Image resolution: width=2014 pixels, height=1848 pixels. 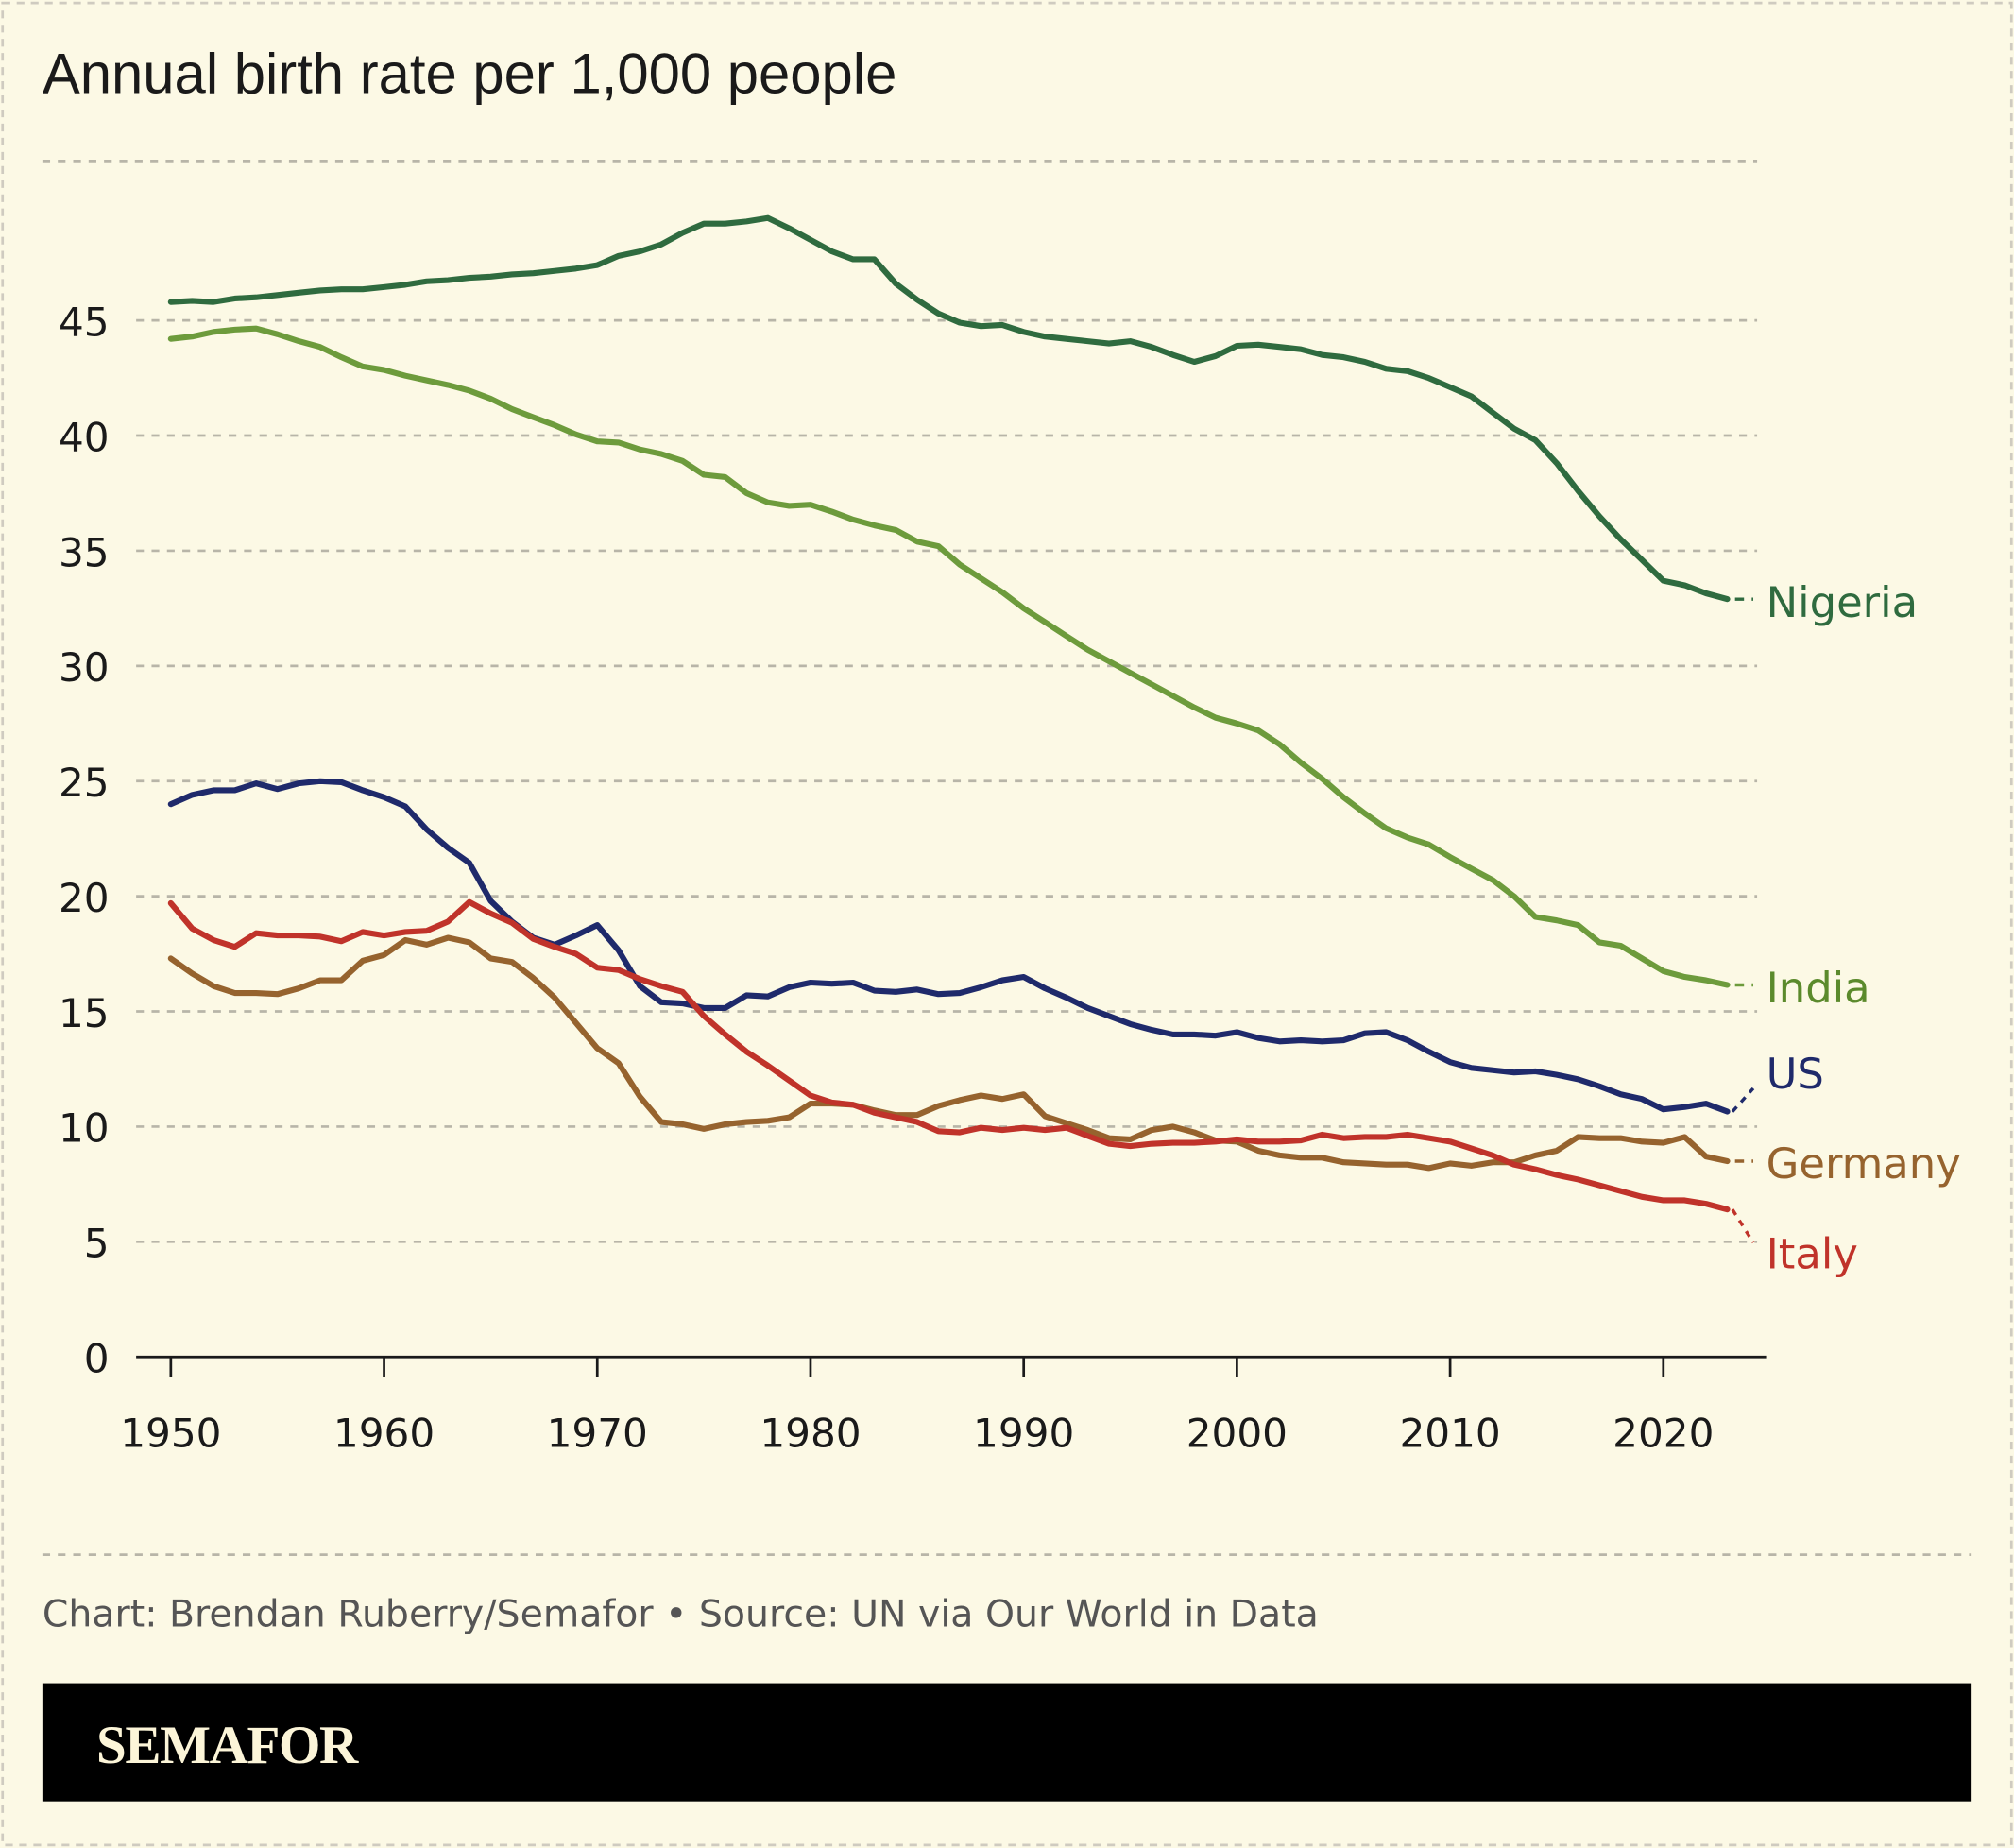 I want to click on x-tick-label: 2020, so click(x=1663, y=1433).